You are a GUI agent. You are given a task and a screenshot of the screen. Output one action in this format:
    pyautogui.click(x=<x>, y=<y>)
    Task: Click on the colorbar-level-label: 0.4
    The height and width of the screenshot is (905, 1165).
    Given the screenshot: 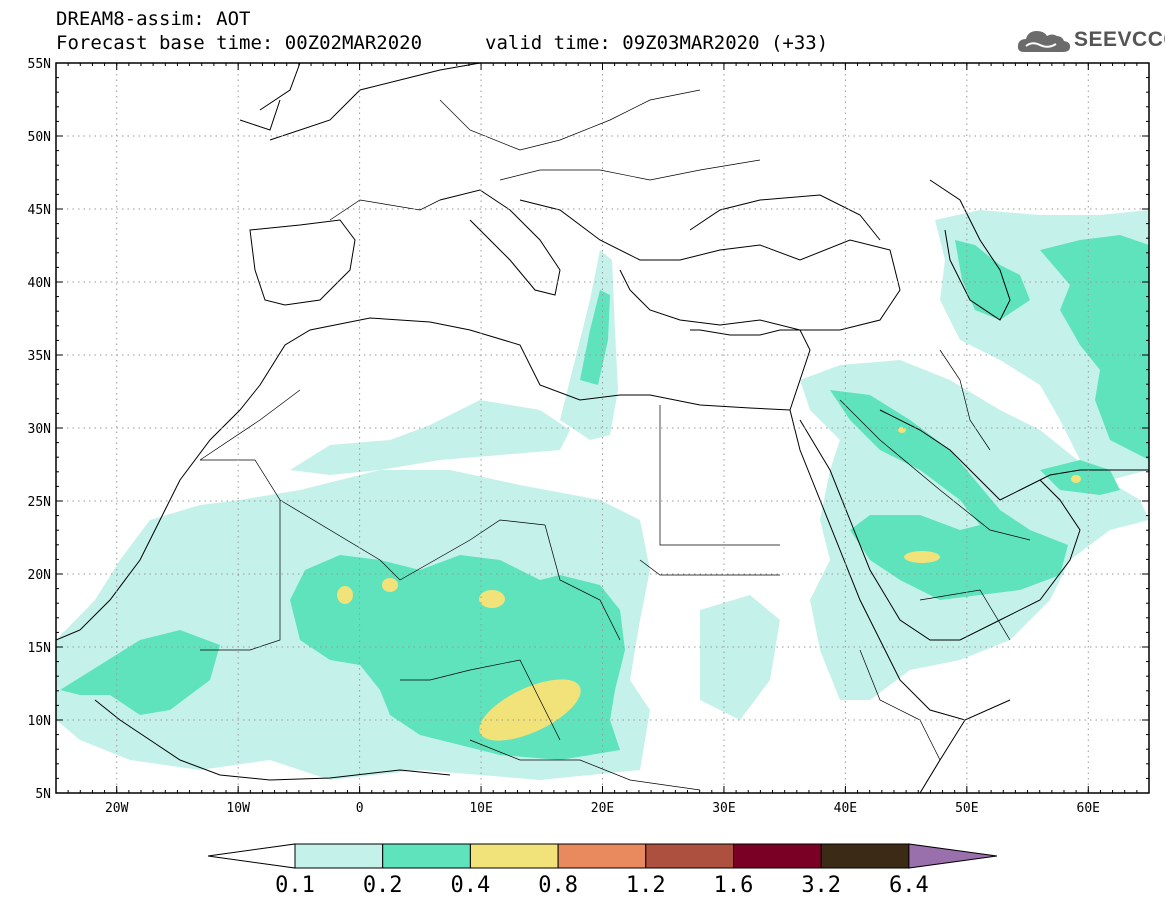 What is the action you would take?
    pyautogui.click(x=471, y=885)
    